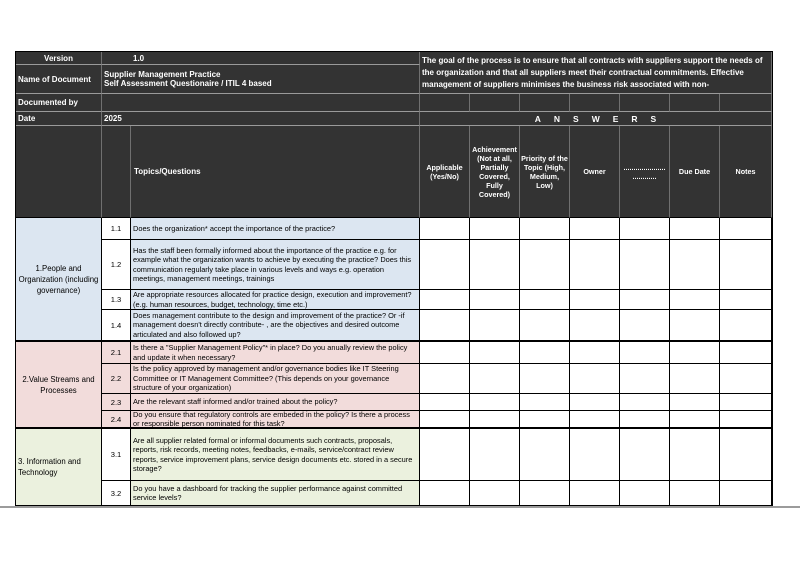  Describe the element at coordinates (261, 119) in the screenshot. I see `date-value: 2025` at that location.